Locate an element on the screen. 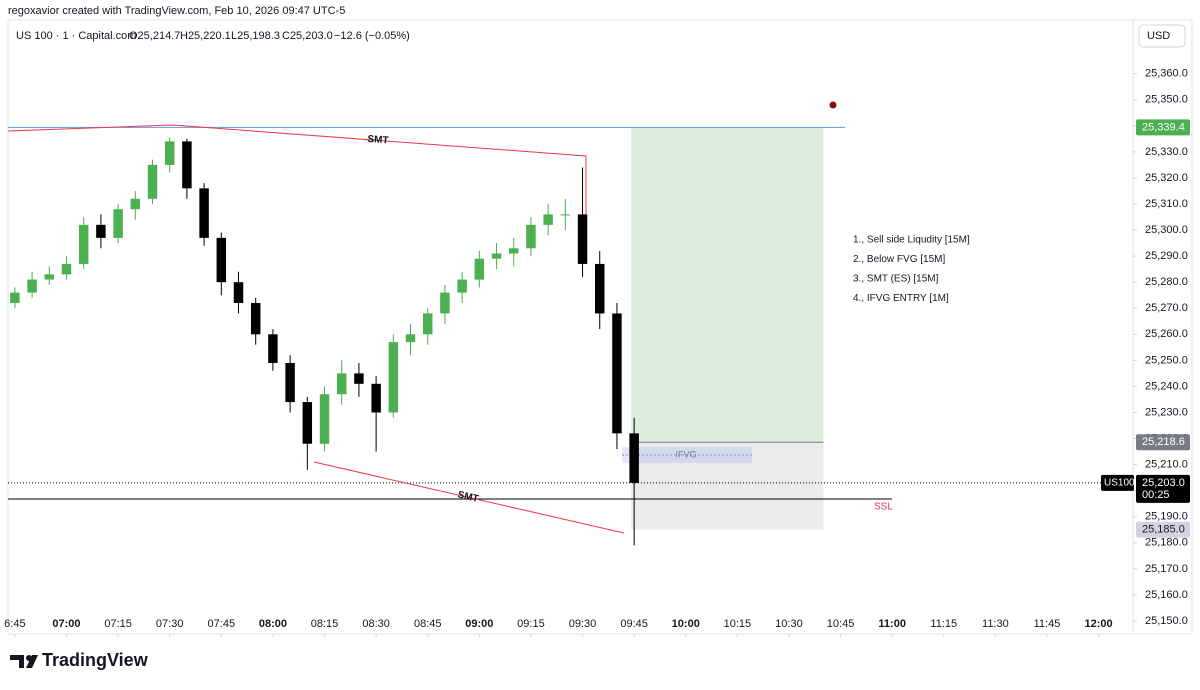  y-tick-label: 25,150.0 is located at coordinates (1166, 621).